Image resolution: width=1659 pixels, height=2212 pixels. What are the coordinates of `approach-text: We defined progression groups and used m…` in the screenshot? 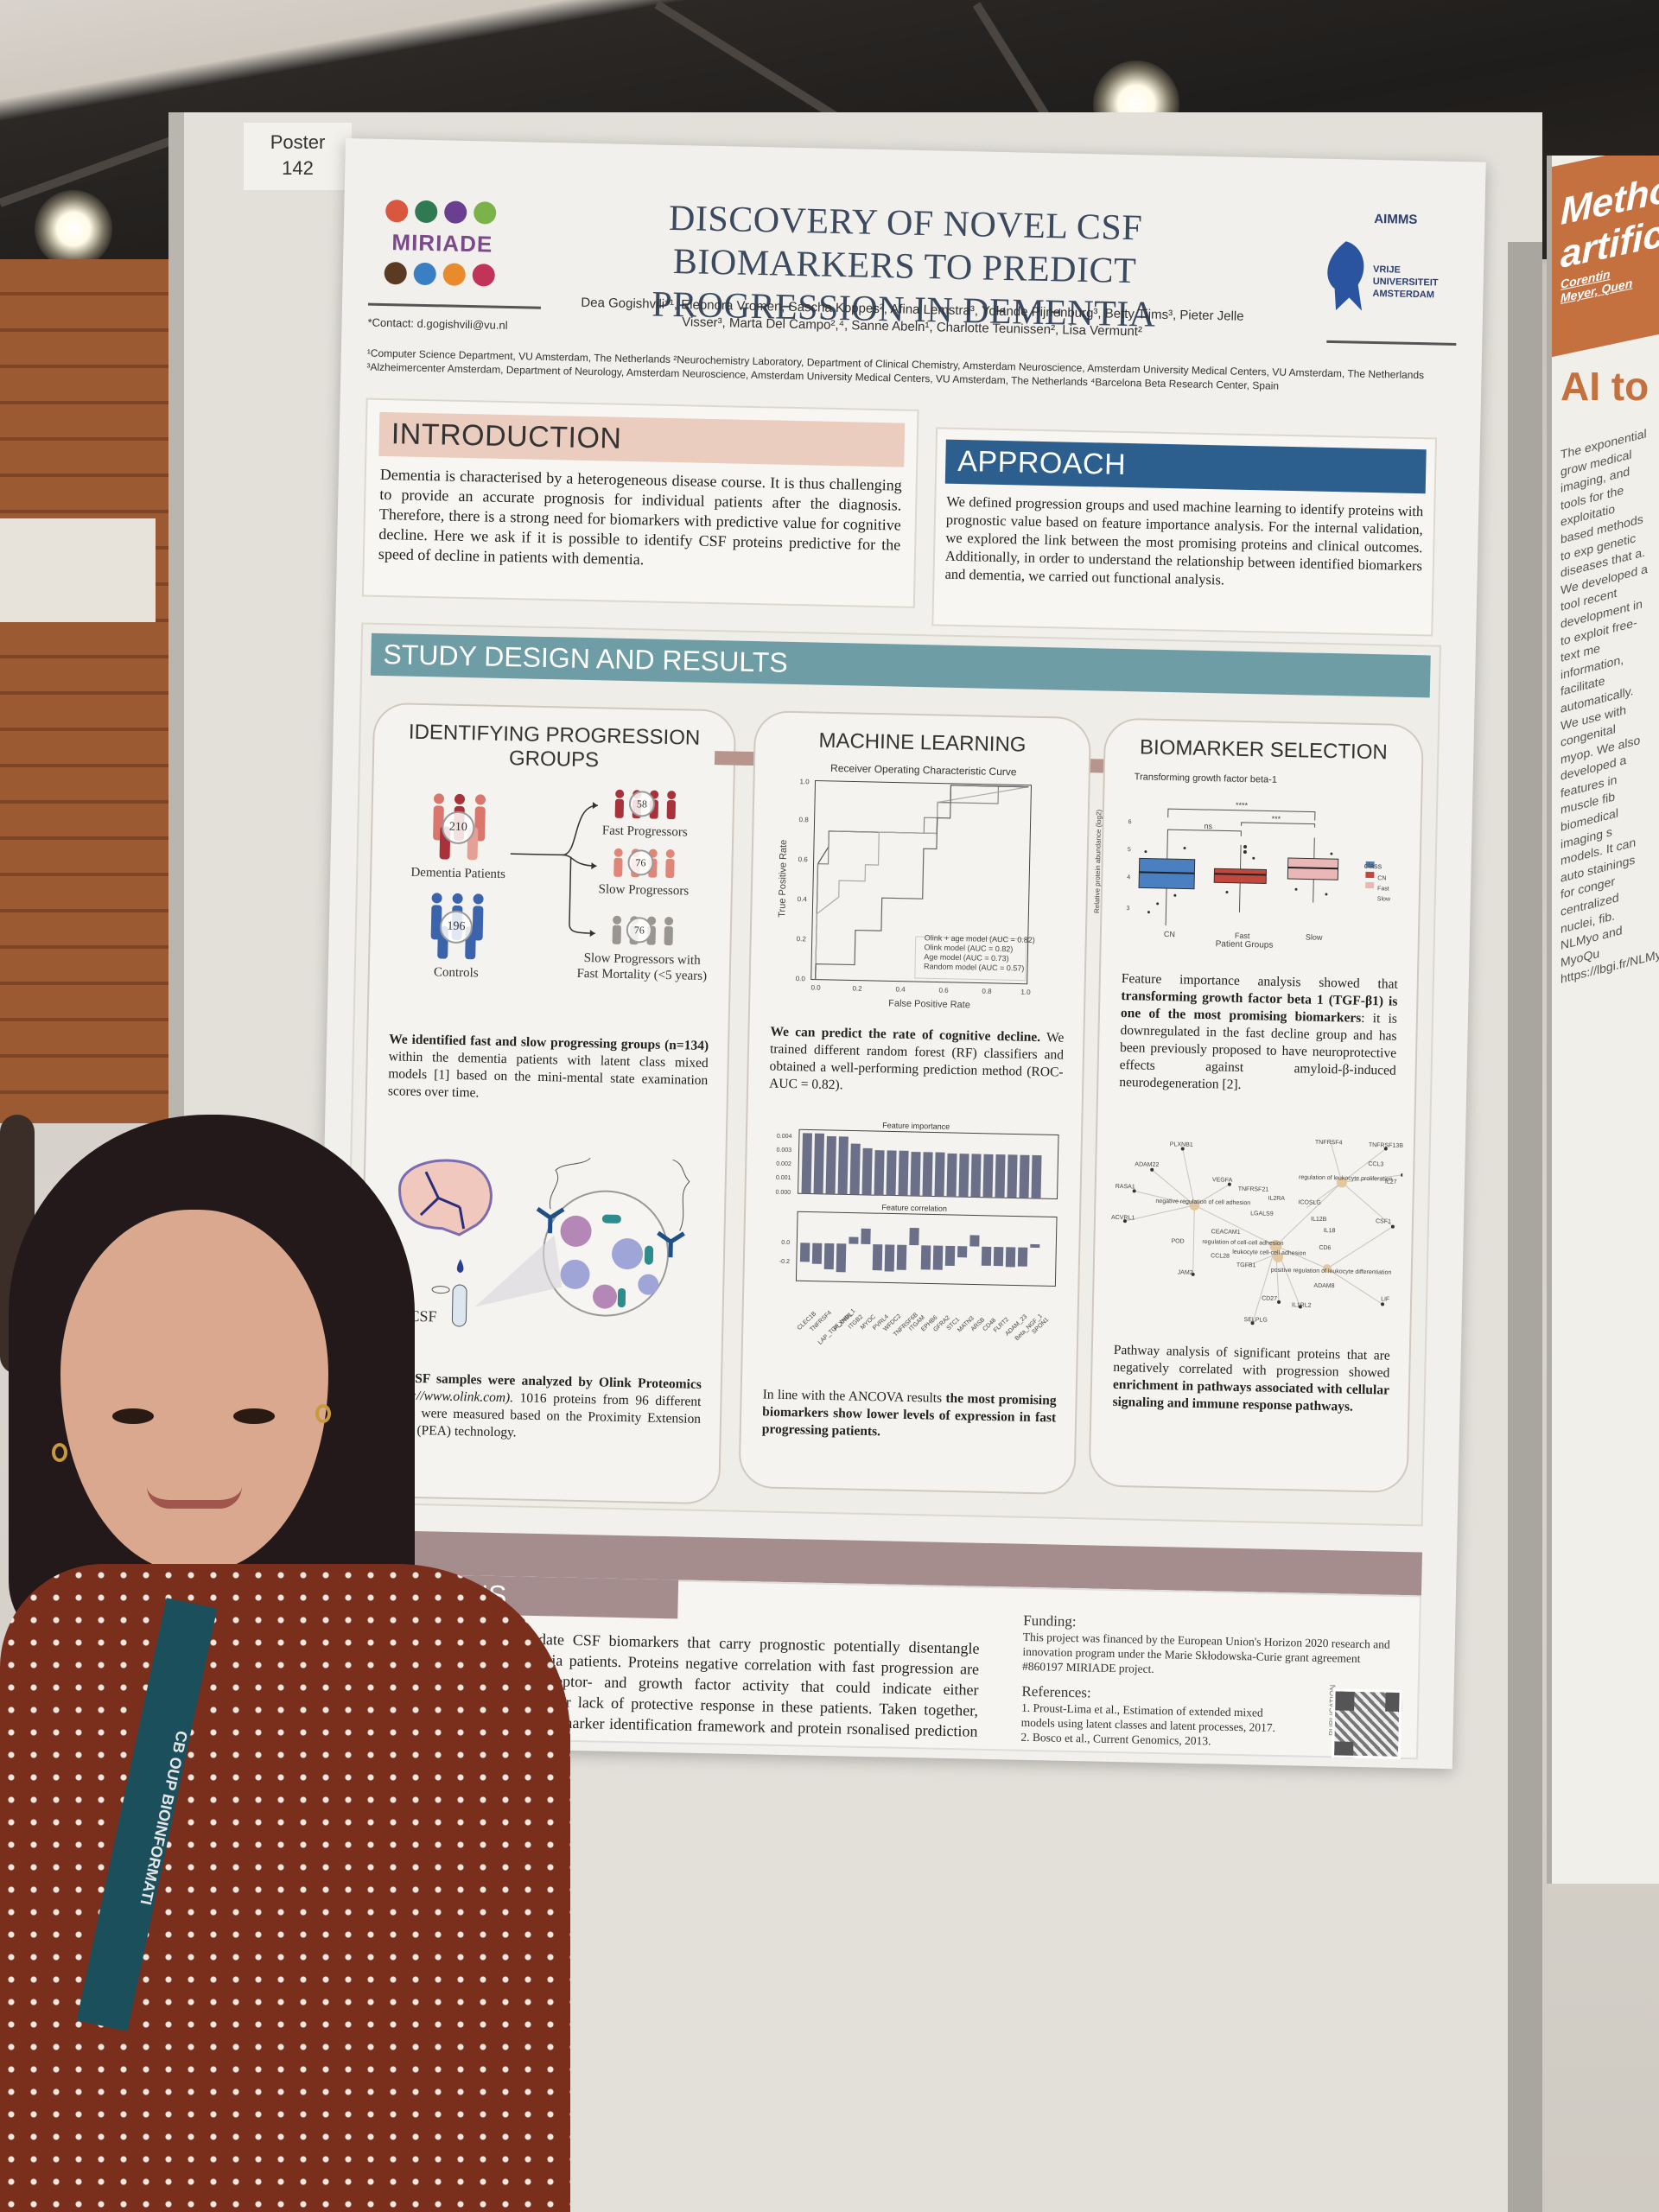 It's located at (1184, 540).